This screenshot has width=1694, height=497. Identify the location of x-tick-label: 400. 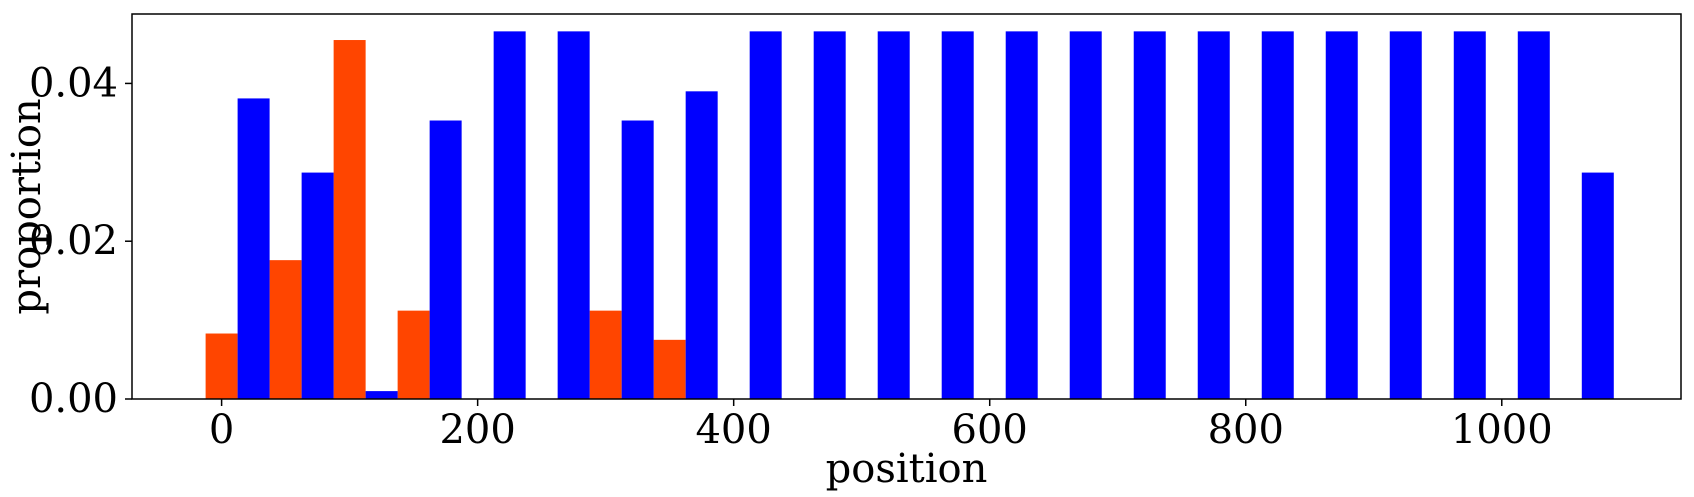
(733, 430).